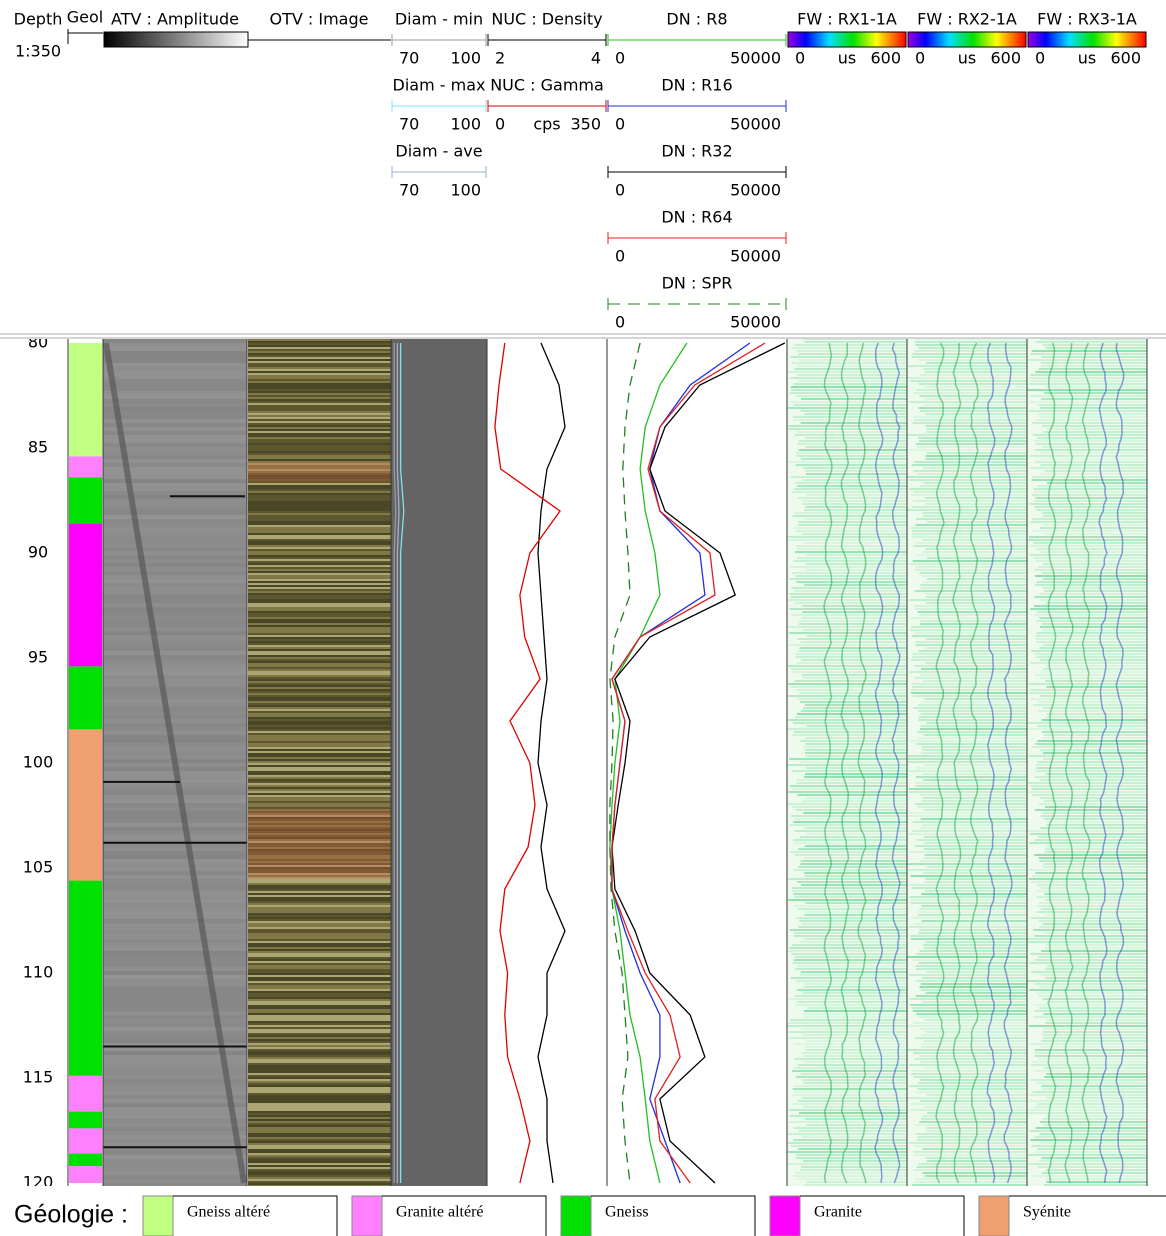 This screenshot has width=1166, height=1236. I want to click on legend-swatch, so click(158, 1215).